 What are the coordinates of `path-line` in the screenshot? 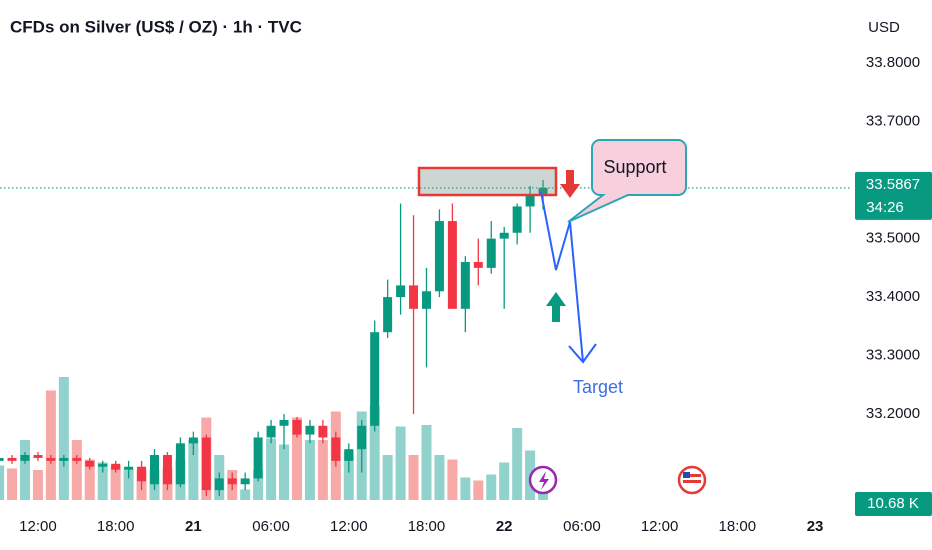 It's located at (562, 277).